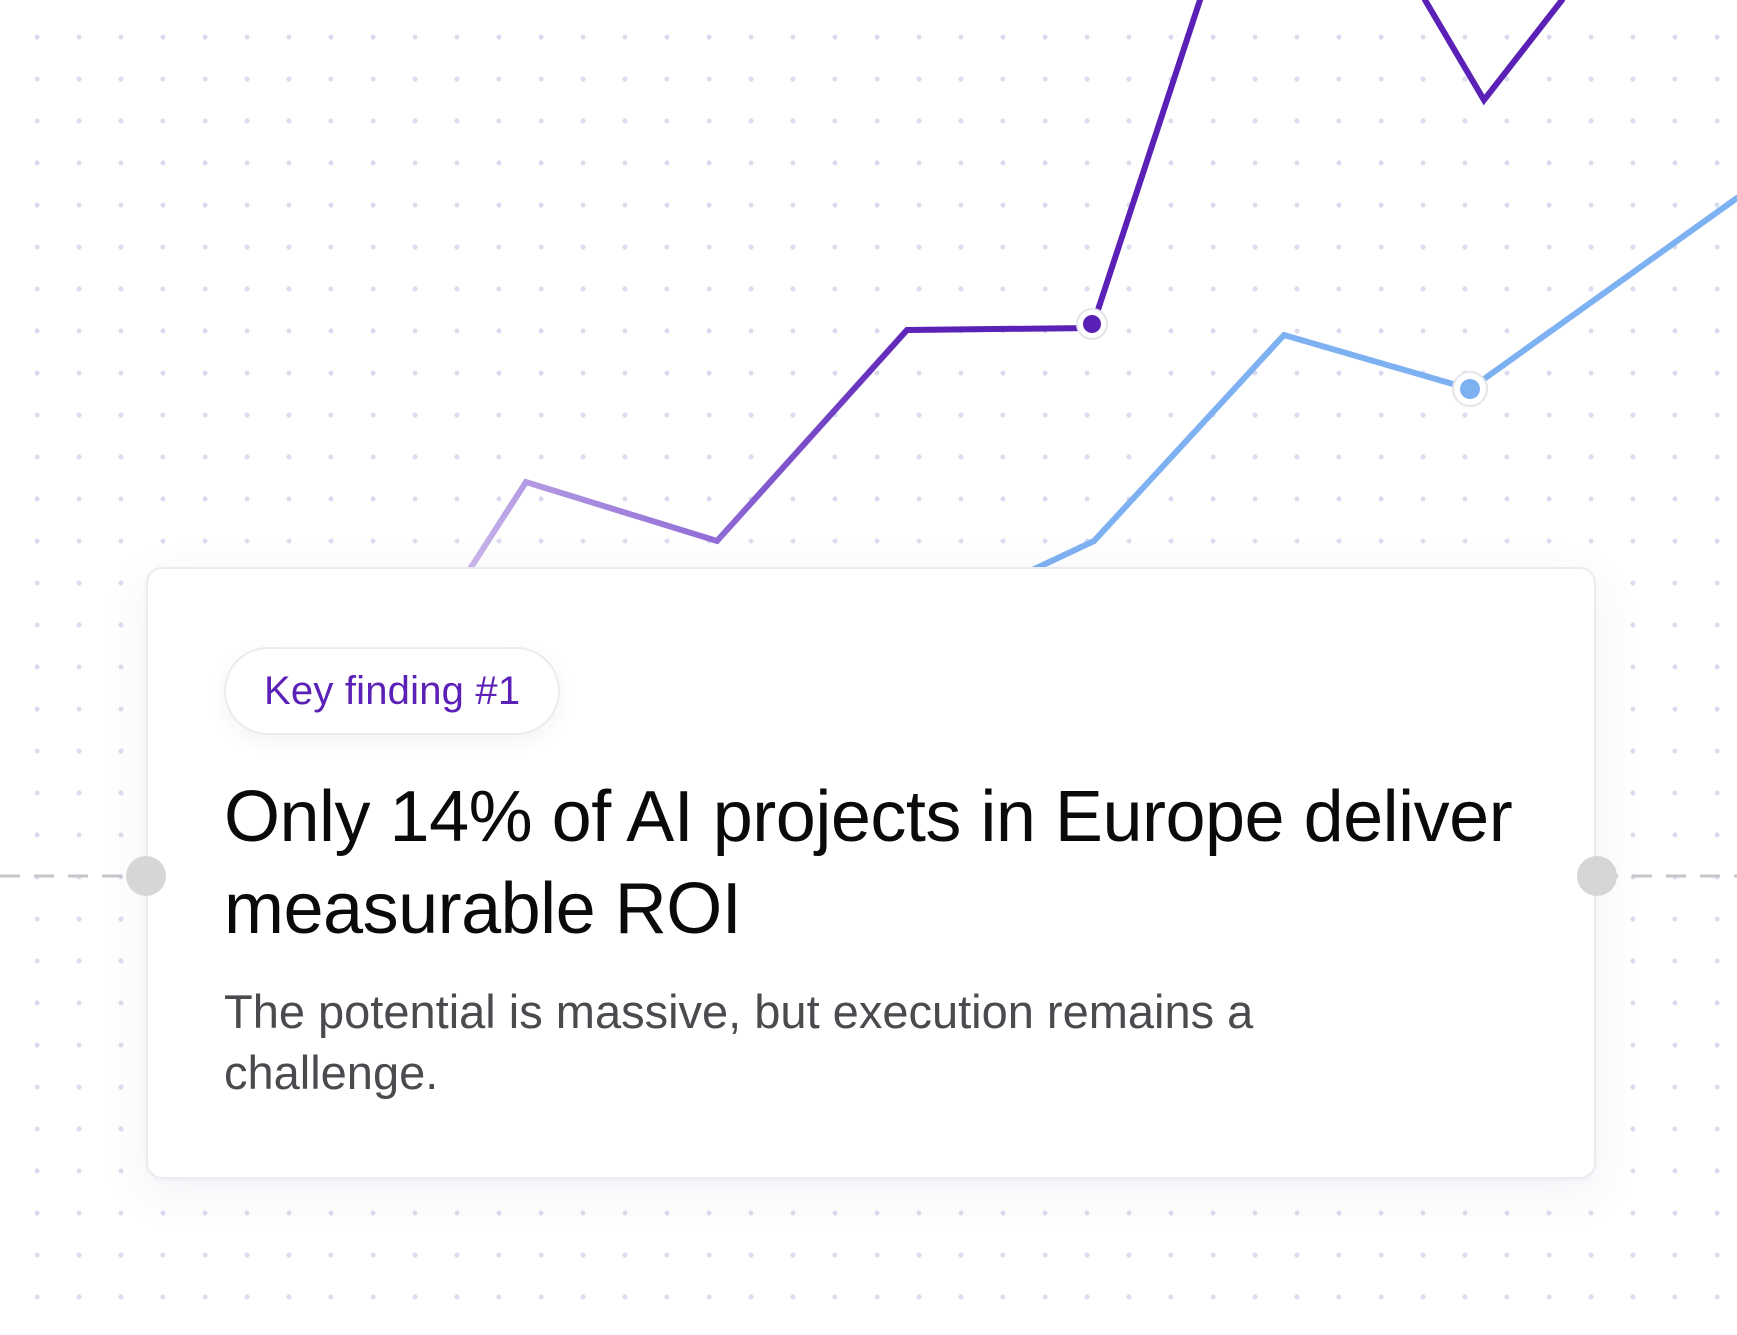 This screenshot has height=1335, width=1737. Describe the element at coordinates (1092, 324) in the screenshot. I see `primary-highlight-point-inner` at that location.